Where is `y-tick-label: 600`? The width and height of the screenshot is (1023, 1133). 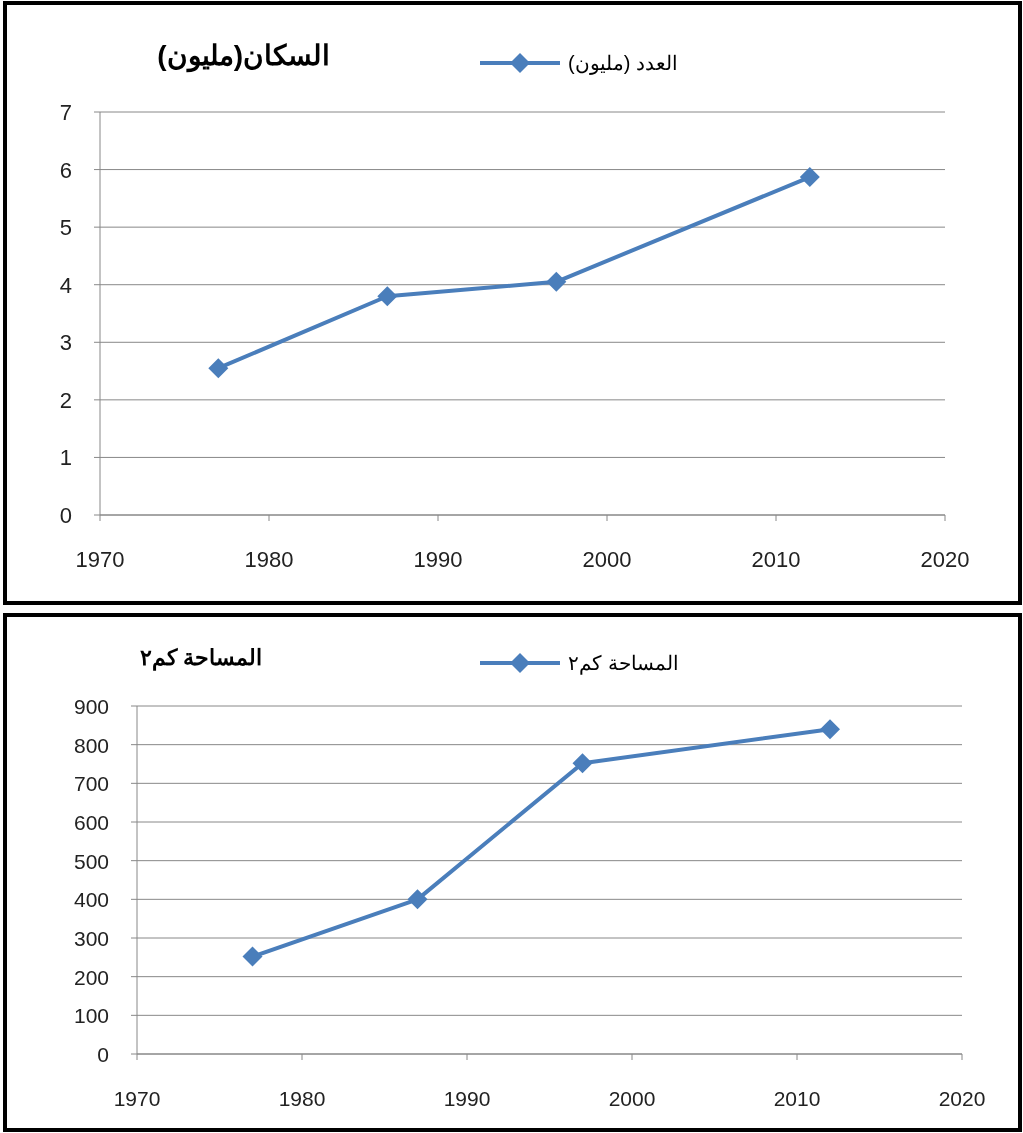 y-tick-label: 600 is located at coordinates (91, 822).